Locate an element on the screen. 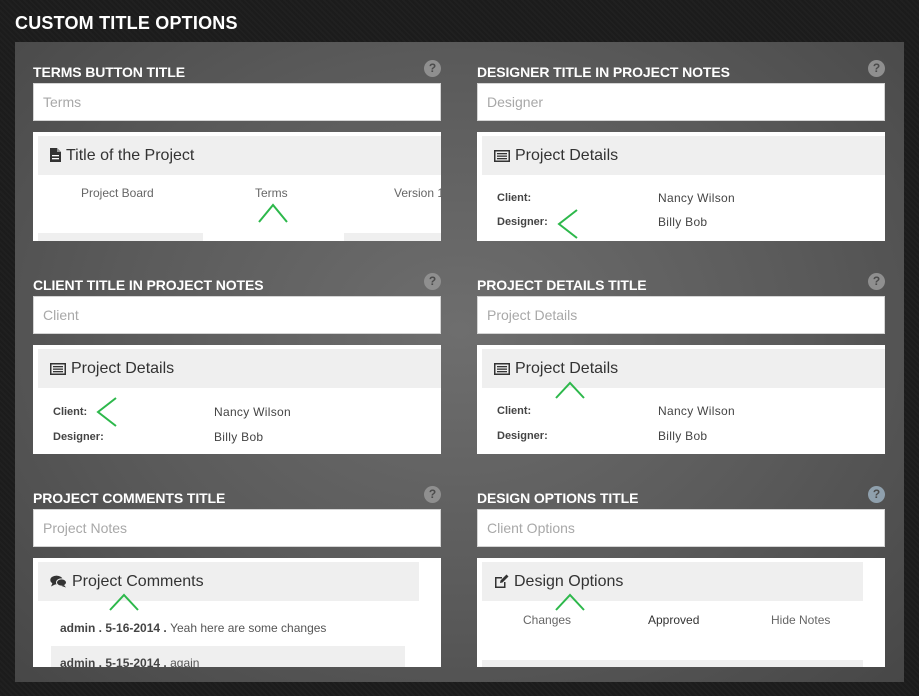  comment-text: again is located at coordinates (185, 661).